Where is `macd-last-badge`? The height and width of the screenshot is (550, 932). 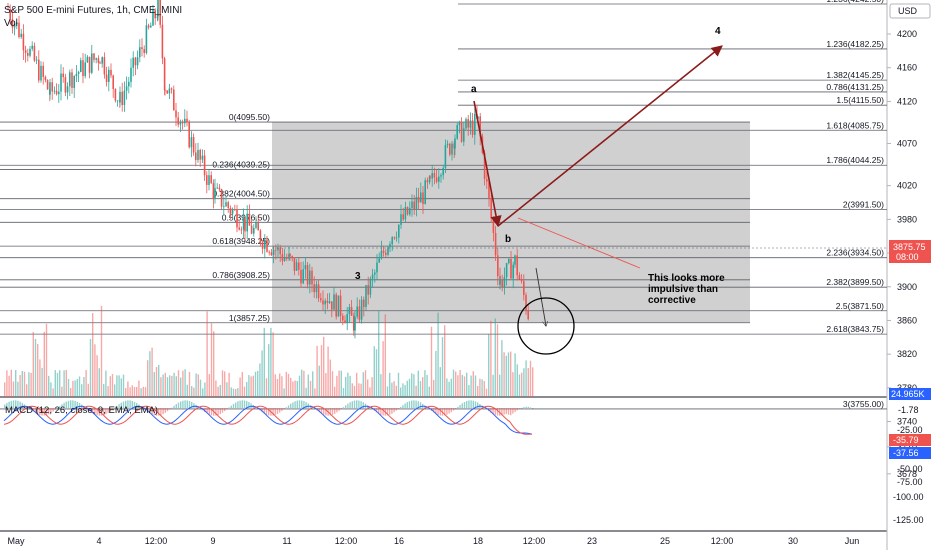
macd-last-badge is located at coordinates (910, 409).